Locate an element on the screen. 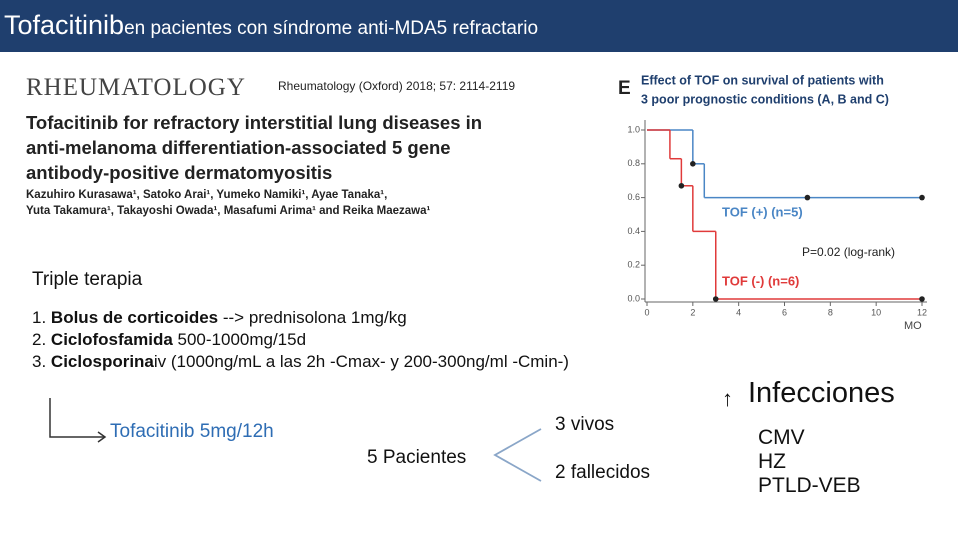 This screenshot has width=958, height=539. x-tick-label: 8 is located at coordinates (830, 312).